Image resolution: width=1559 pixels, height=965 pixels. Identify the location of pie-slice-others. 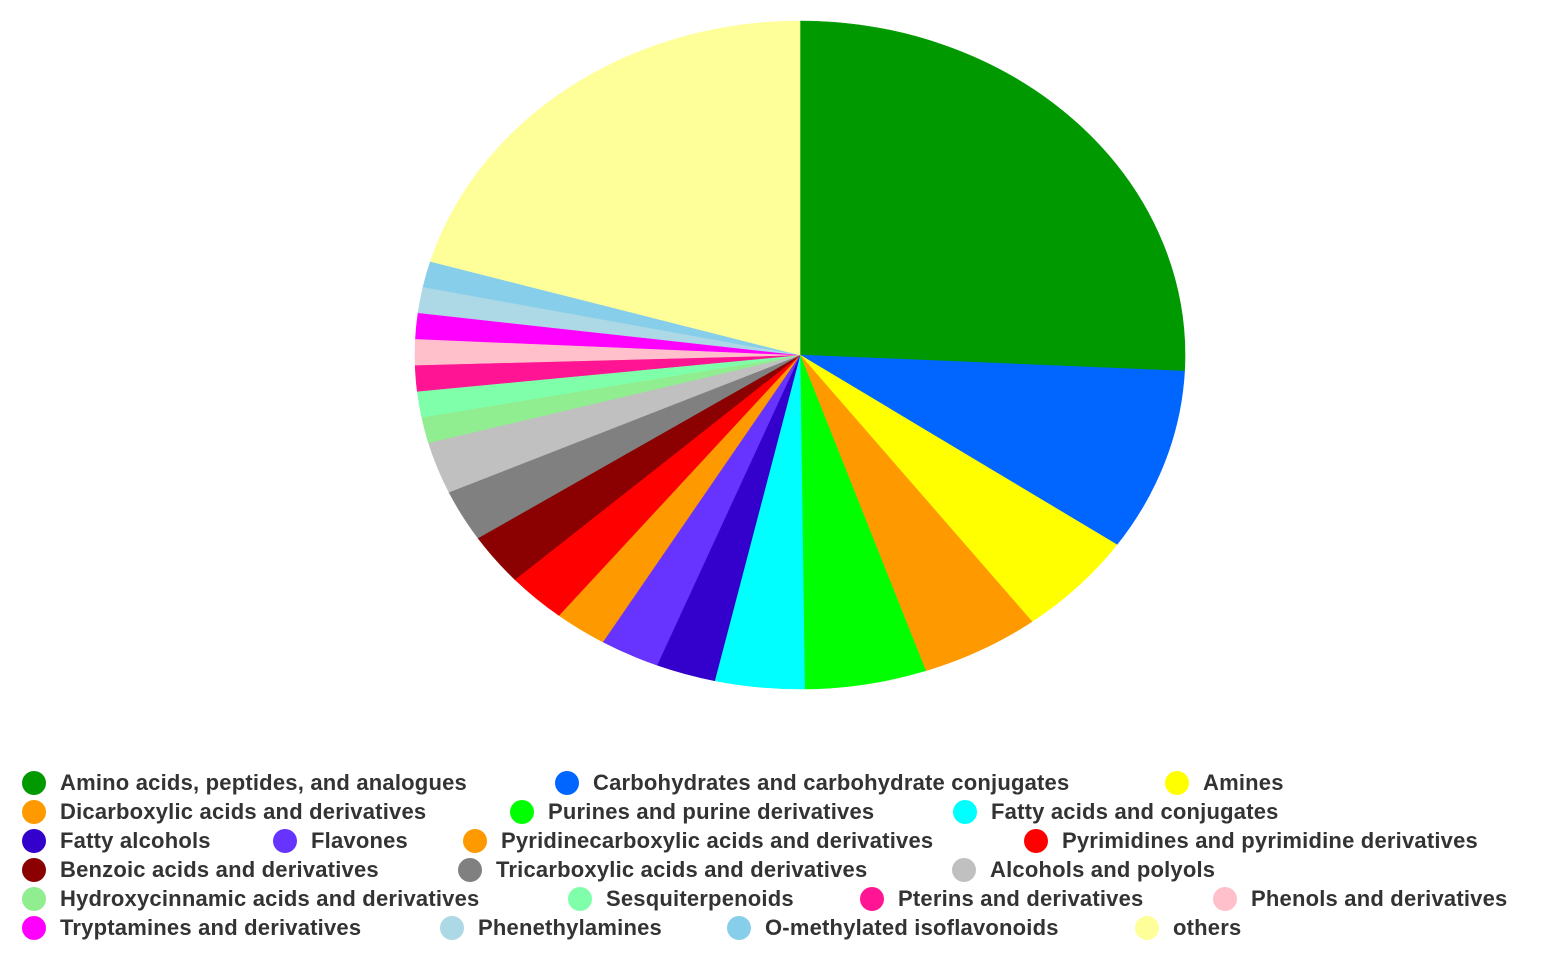
(615, 188).